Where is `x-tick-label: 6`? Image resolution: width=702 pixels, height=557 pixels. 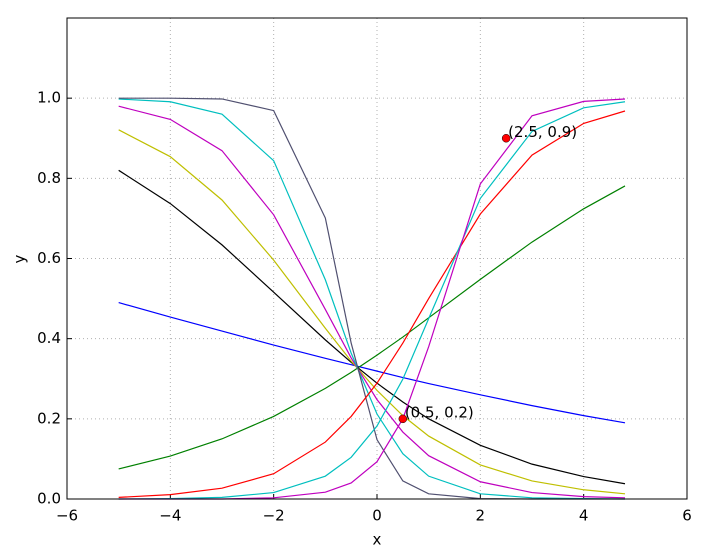
x-tick-label: 6 is located at coordinates (687, 516).